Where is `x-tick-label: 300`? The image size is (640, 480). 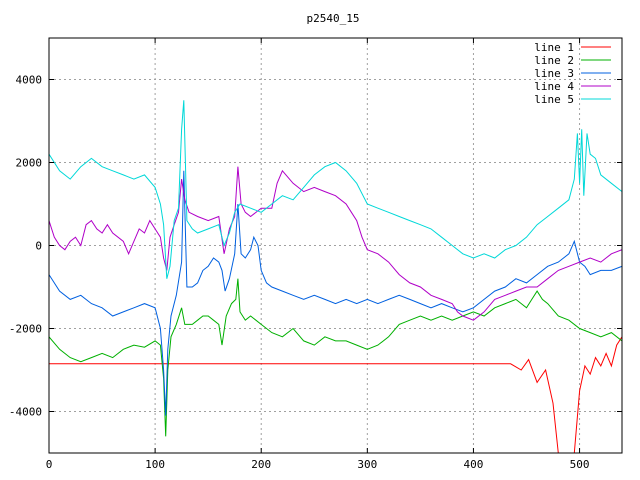 x-tick-label: 300 is located at coordinates (367, 464).